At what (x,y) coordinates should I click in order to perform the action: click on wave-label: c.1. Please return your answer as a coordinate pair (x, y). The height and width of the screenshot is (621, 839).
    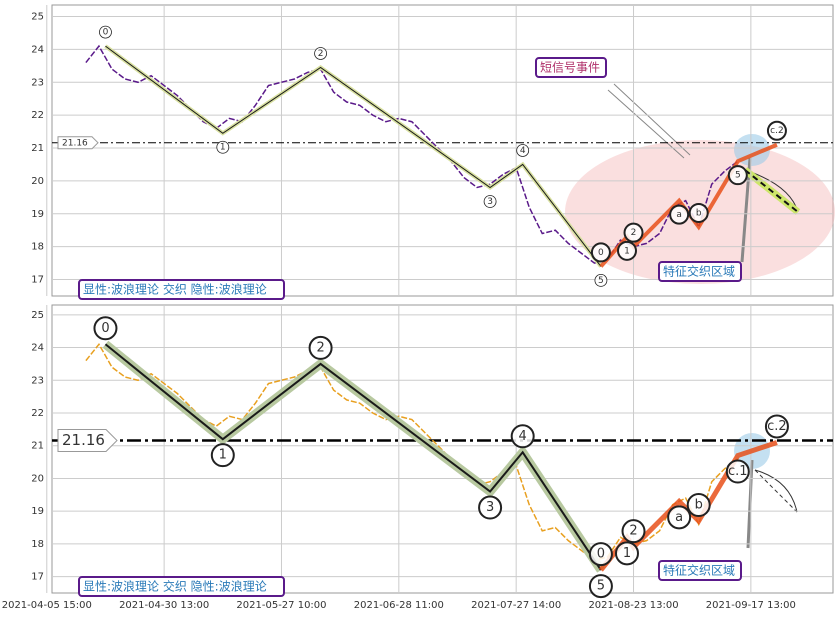
    Looking at the image, I should click on (738, 471).